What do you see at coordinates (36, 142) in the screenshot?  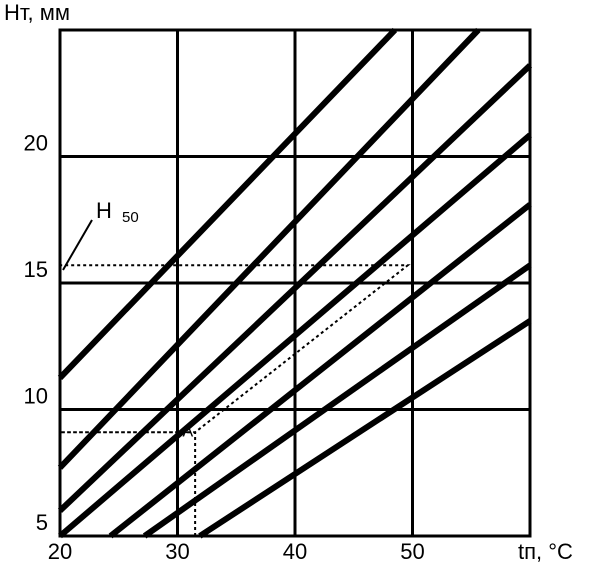 I see `y-tick-label: 20` at bounding box center [36, 142].